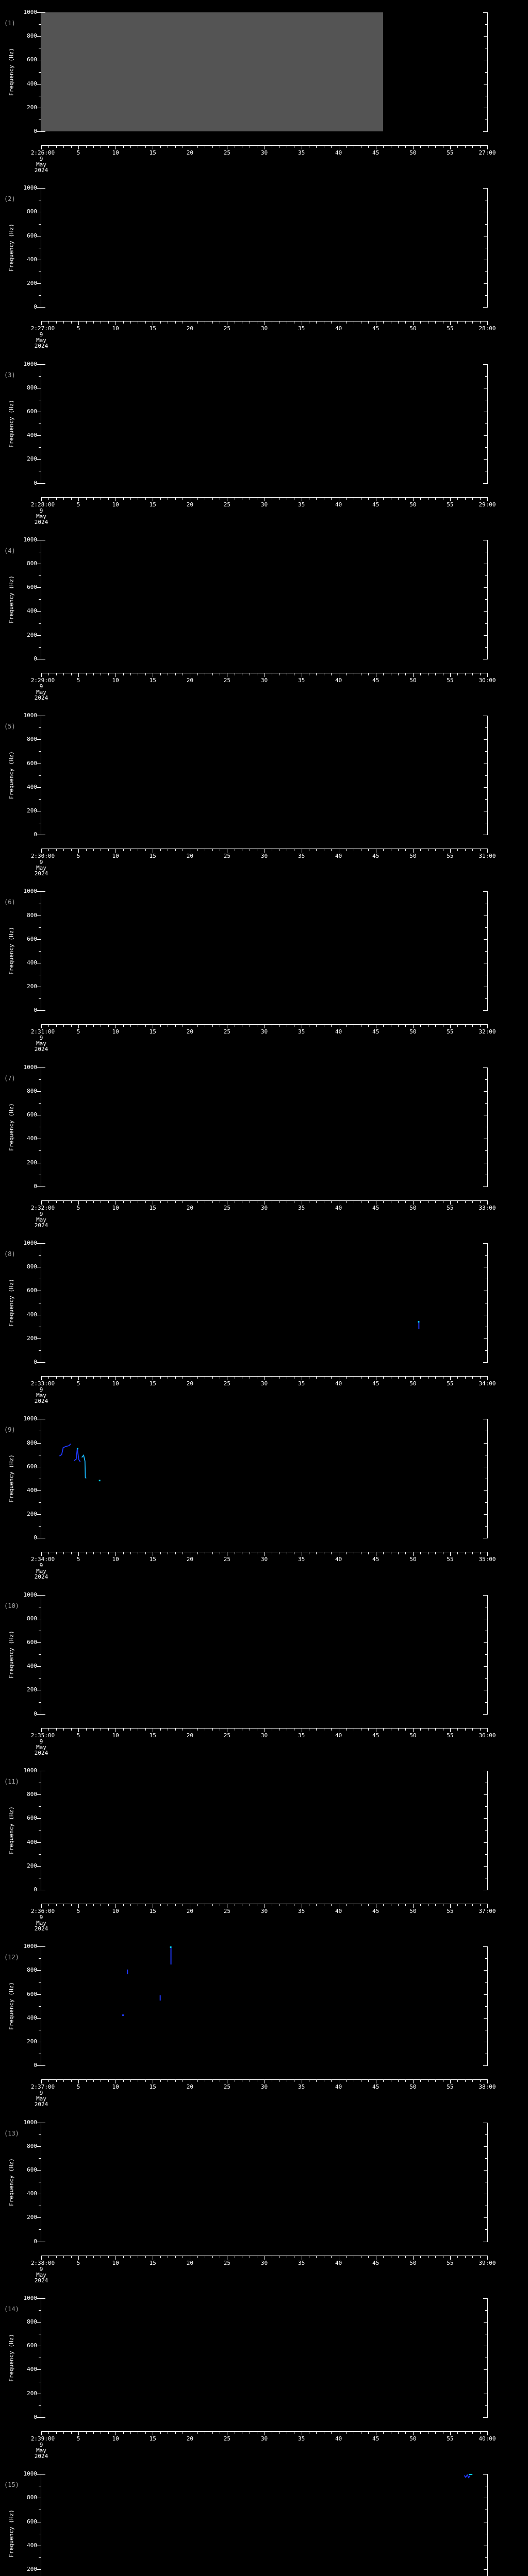 The height and width of the screenshot is (2576, 528). I want to click on panel-number-label: (2), so click(9, 199).